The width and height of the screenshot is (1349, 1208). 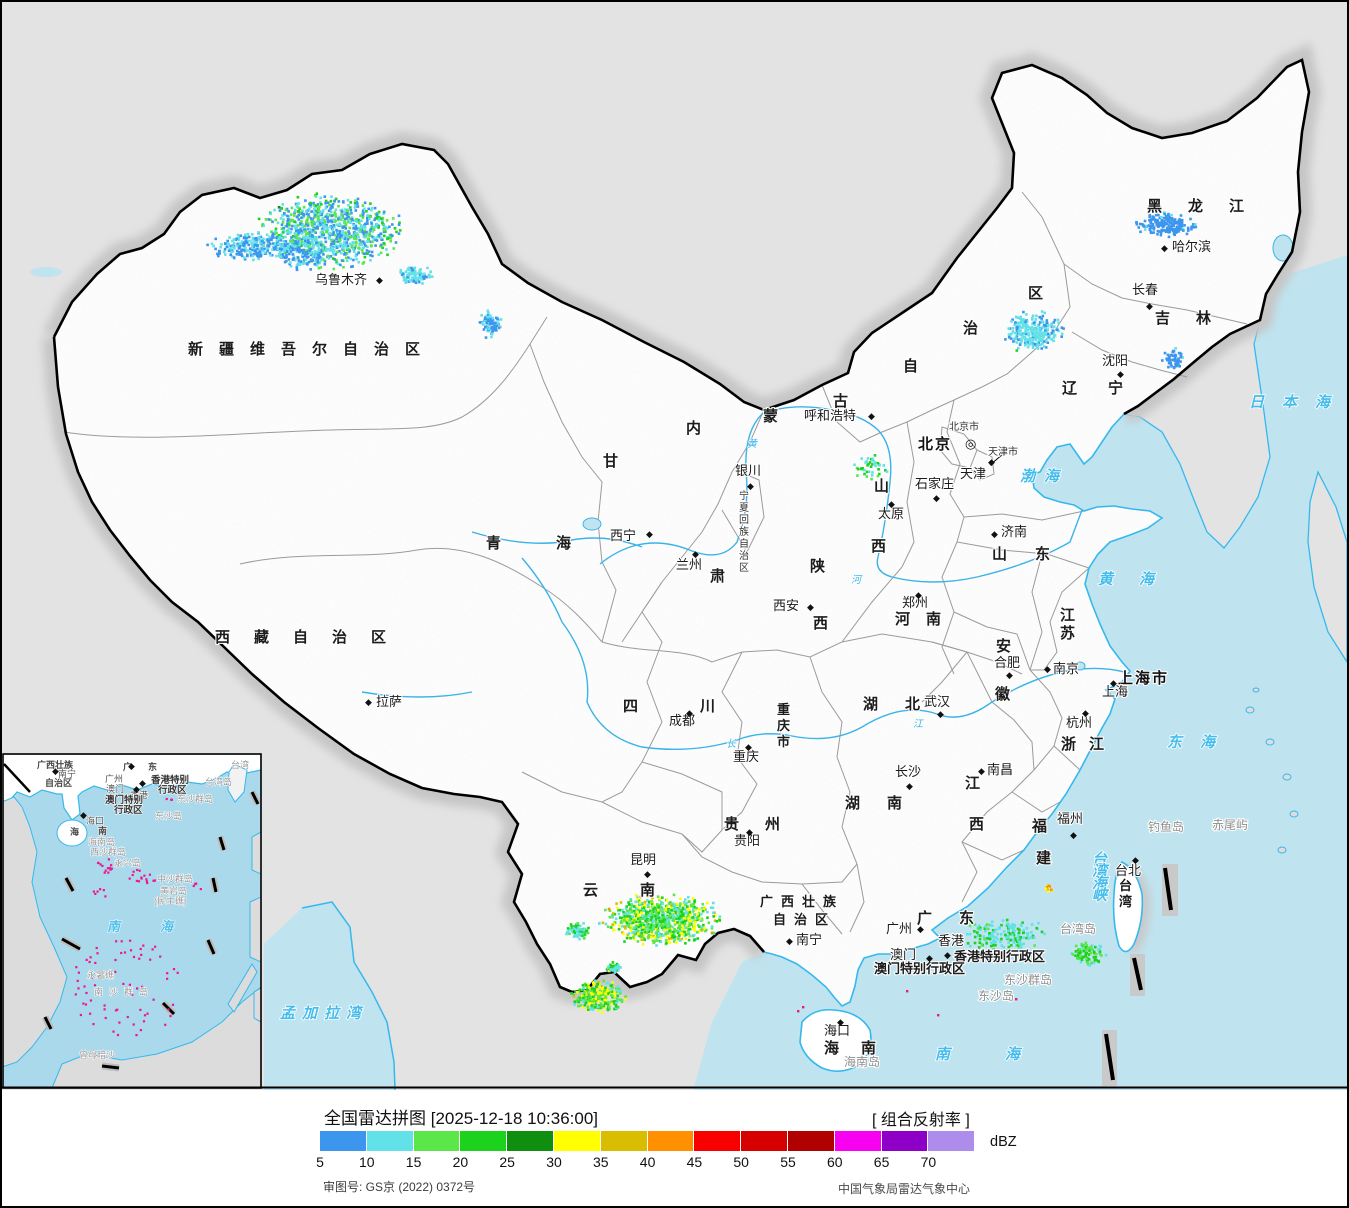 What do you see at coordinates (218, 781) in the screenshot?
I see `map-label: 台湾岛` at bounding box center [218, 781].